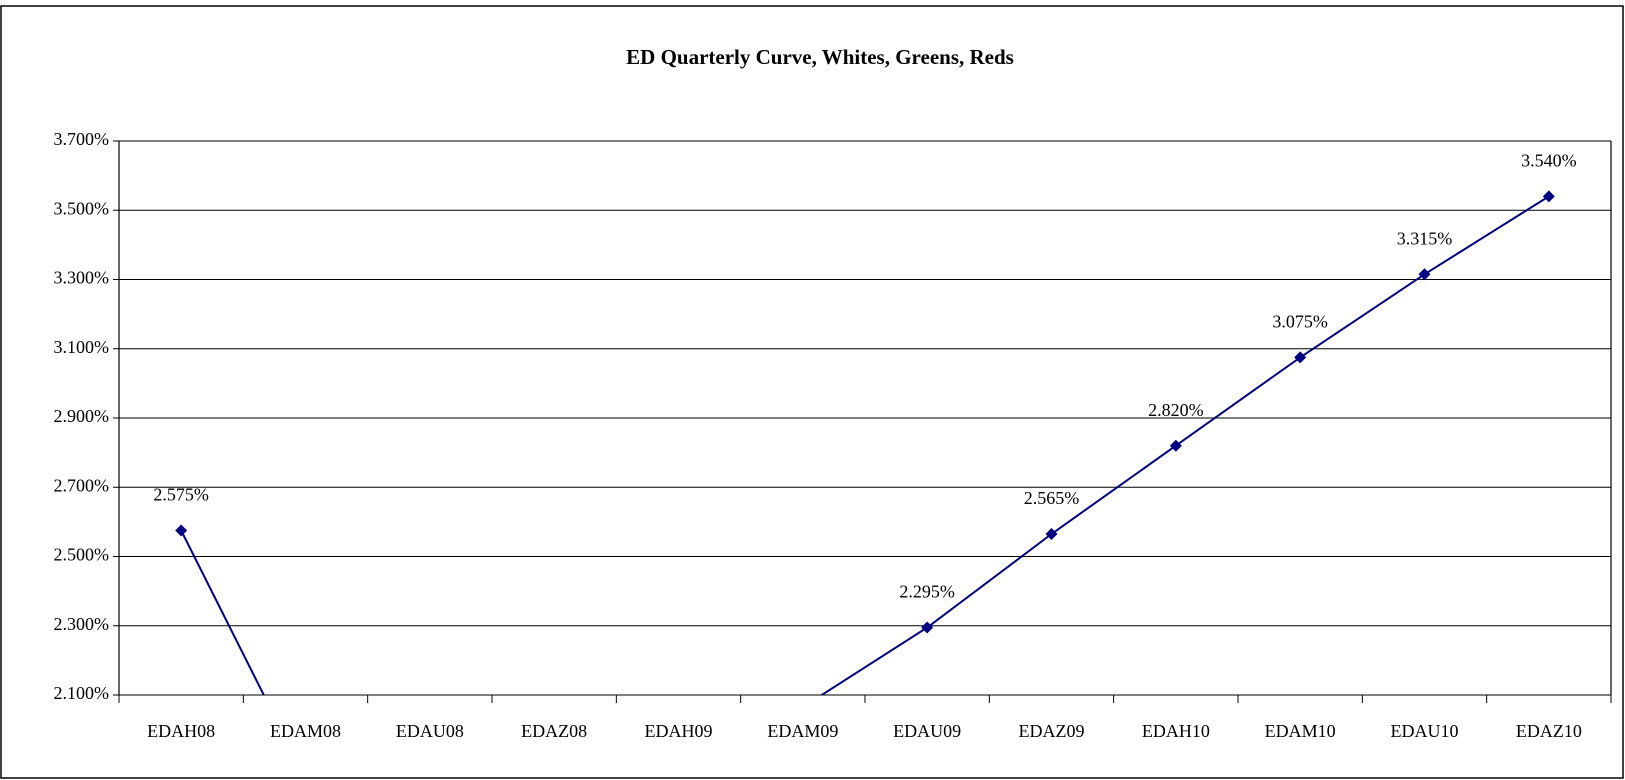  Describe the element at coordinates (1300, 731) in the screenshot. I see `x-tick-label: EDAM10` at that location.